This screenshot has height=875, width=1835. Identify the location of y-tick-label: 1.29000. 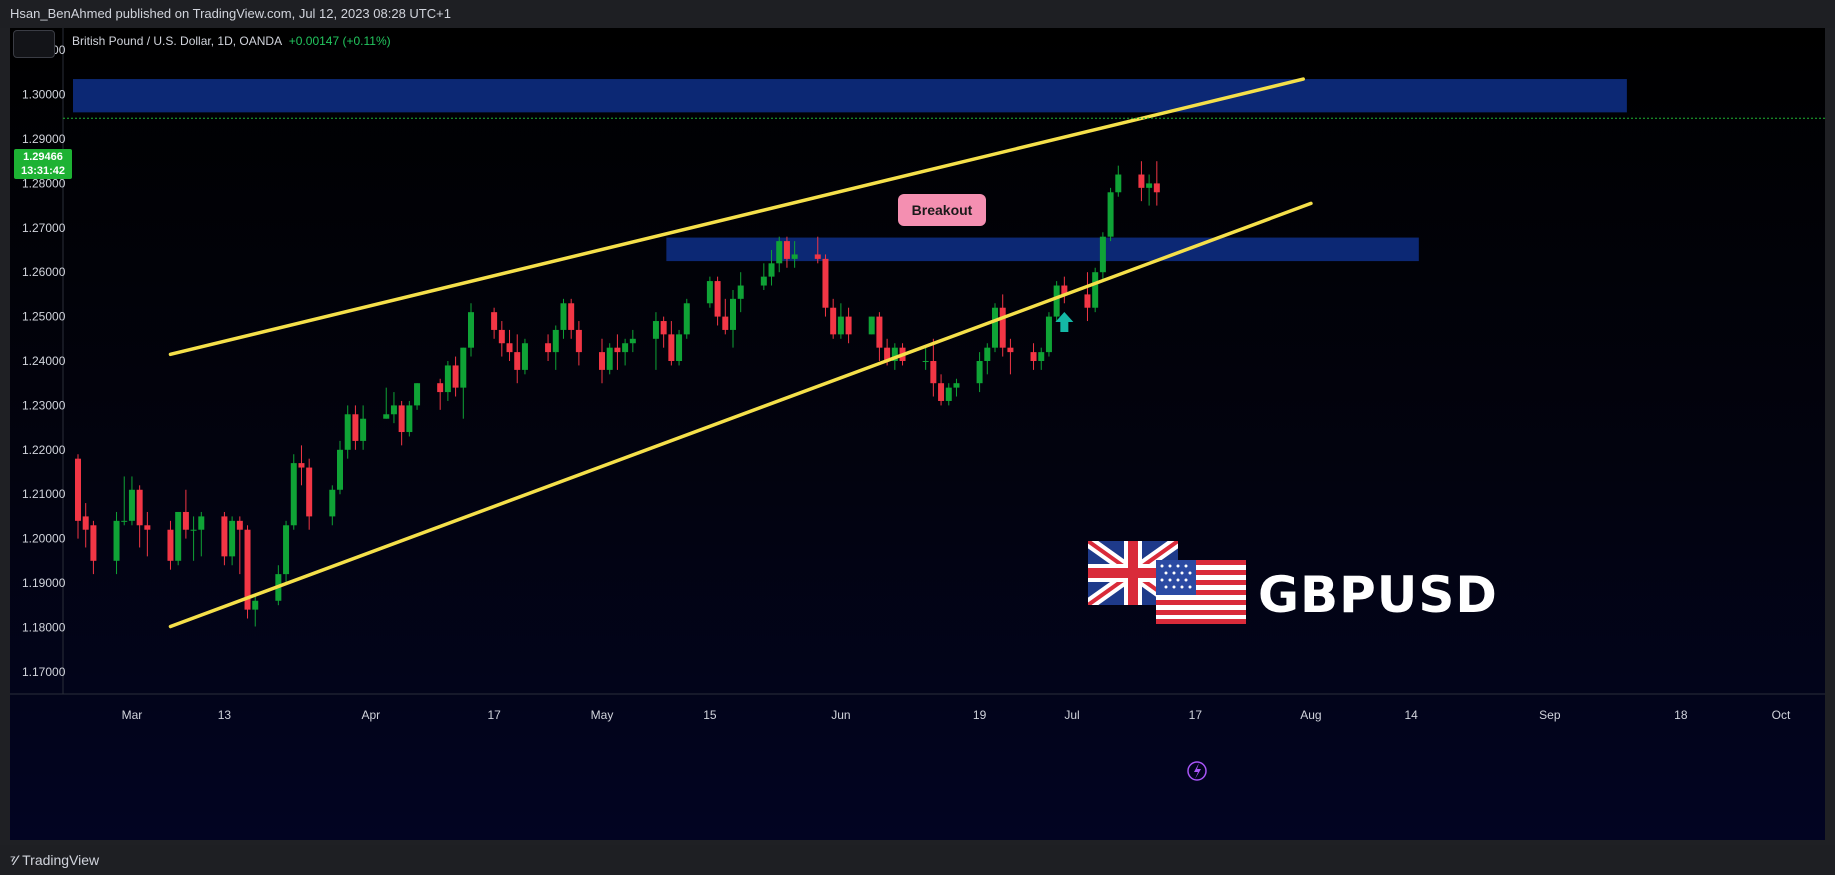
(44, 139).